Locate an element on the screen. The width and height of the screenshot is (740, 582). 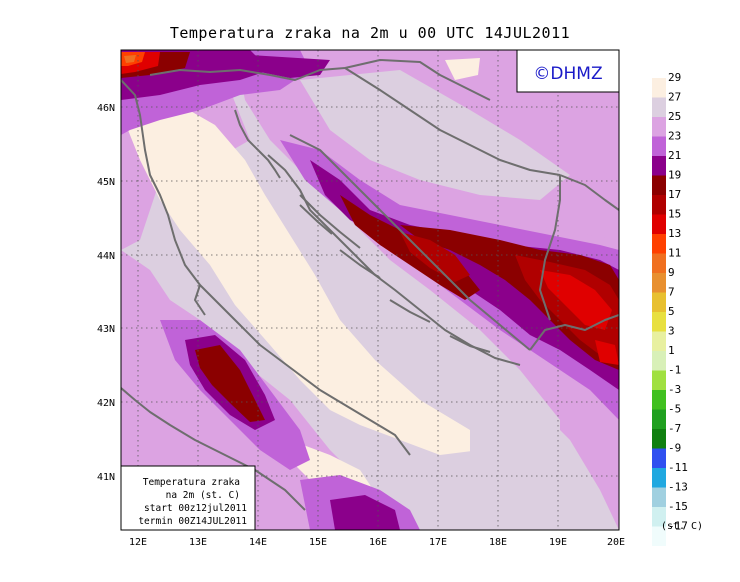
legend-label: -11 is located at coordinates (678, 467).